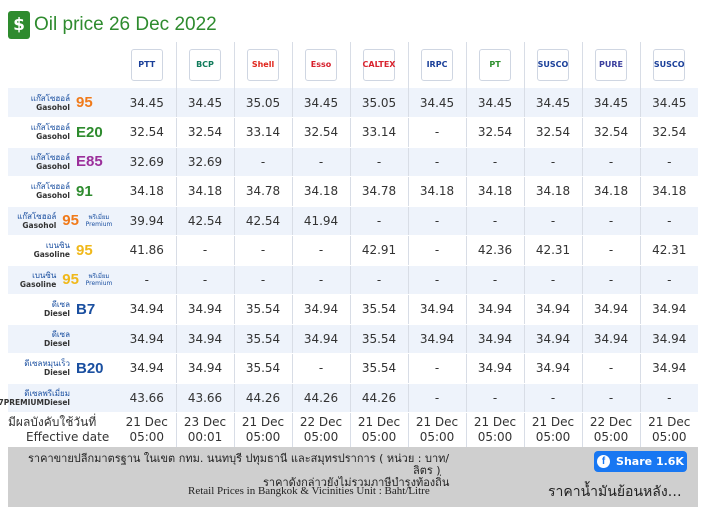  I want to click on fuel-type-cell: แก๊สโซฮอล์ Gasohol 95 พรีเมี่ยม Premium, so click(63, 221).